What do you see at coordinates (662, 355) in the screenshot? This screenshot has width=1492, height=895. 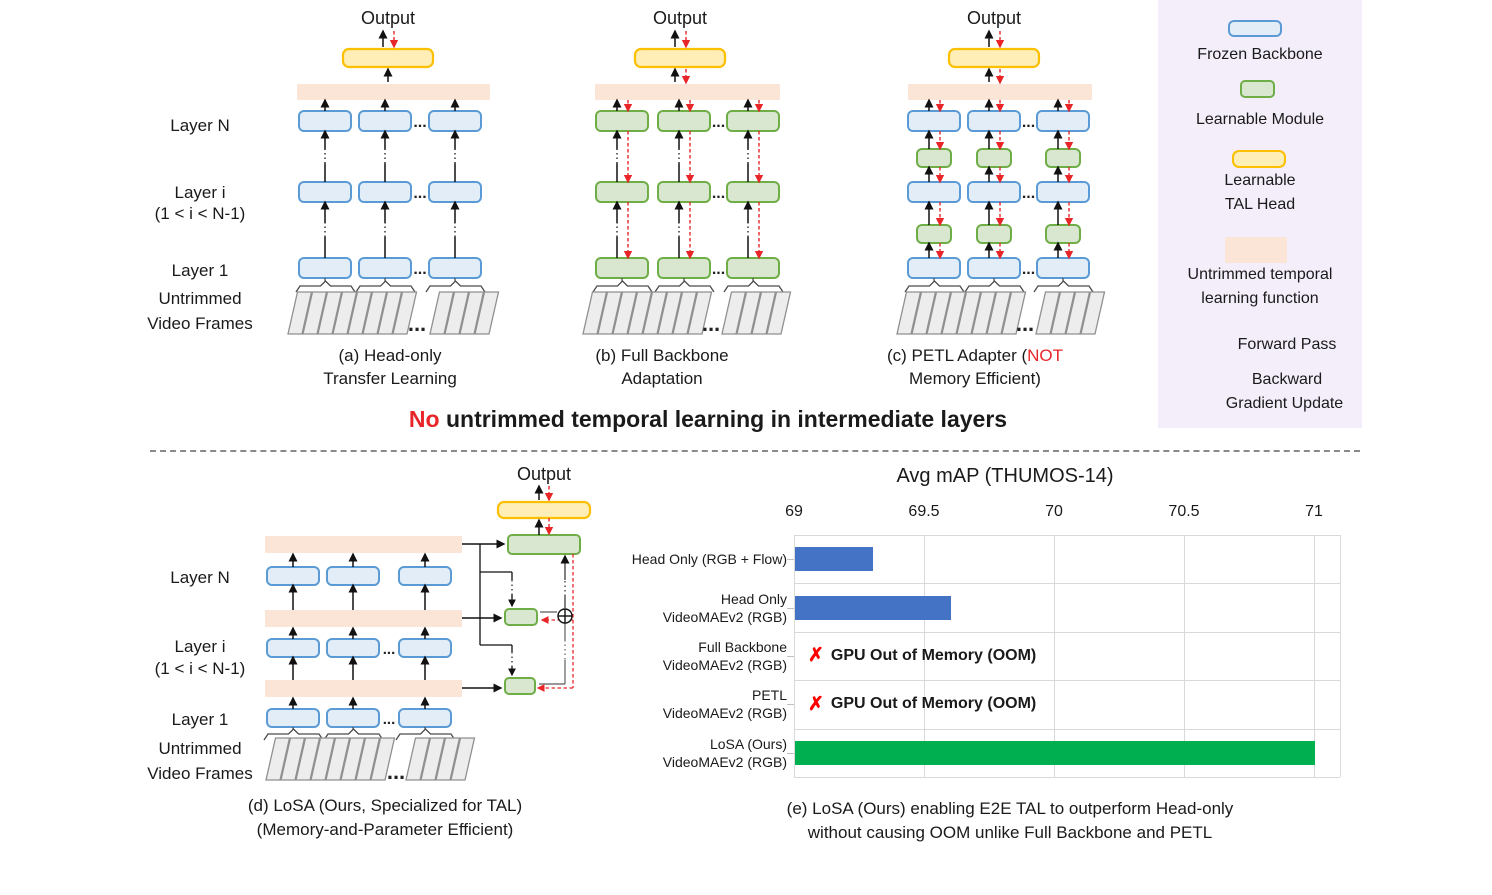 I see `caption-b-line1: (b) Full Backbone` at bounding box center [662, 355].